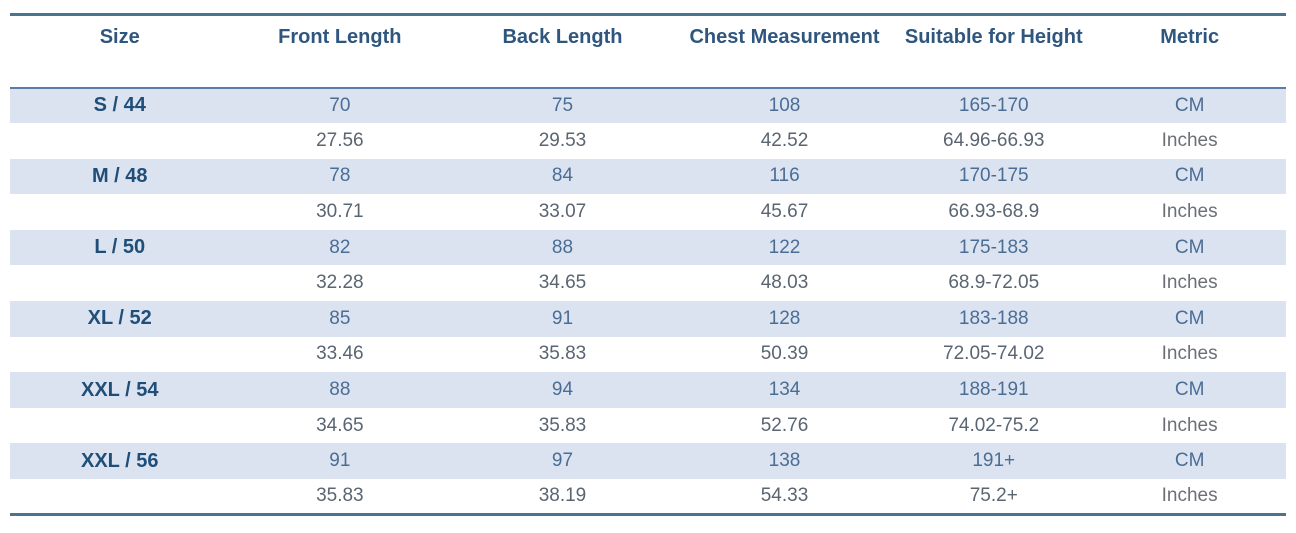 The width and height of the screenshot is (1296, 533). I want to click on table-row-m48-cm: M / 48 78 84 116 170-175 CM, so click(648, 176).